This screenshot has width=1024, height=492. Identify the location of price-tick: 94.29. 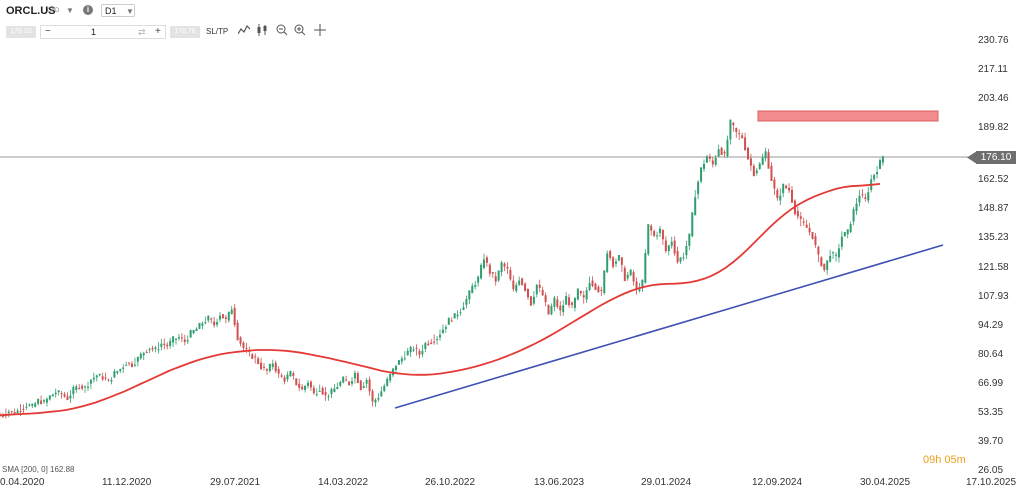
(991, 325).